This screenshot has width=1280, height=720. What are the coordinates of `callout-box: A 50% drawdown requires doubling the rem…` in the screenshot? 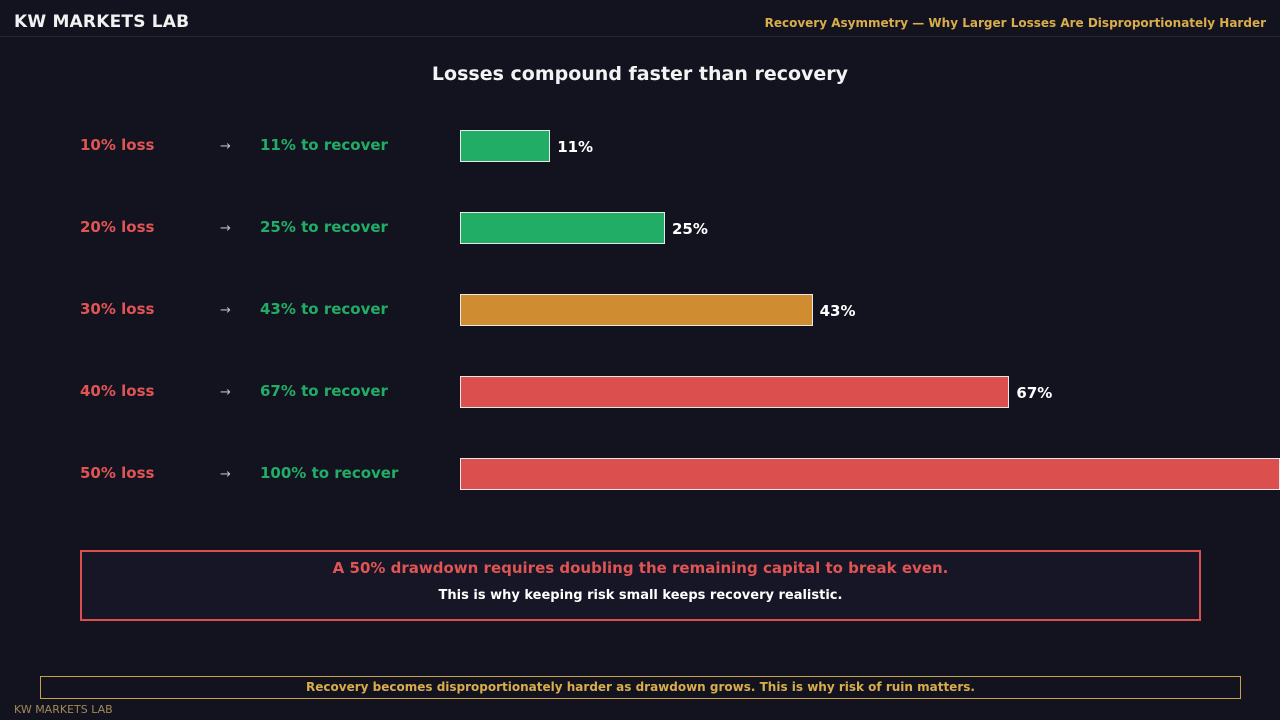 It's located at (640, 585).